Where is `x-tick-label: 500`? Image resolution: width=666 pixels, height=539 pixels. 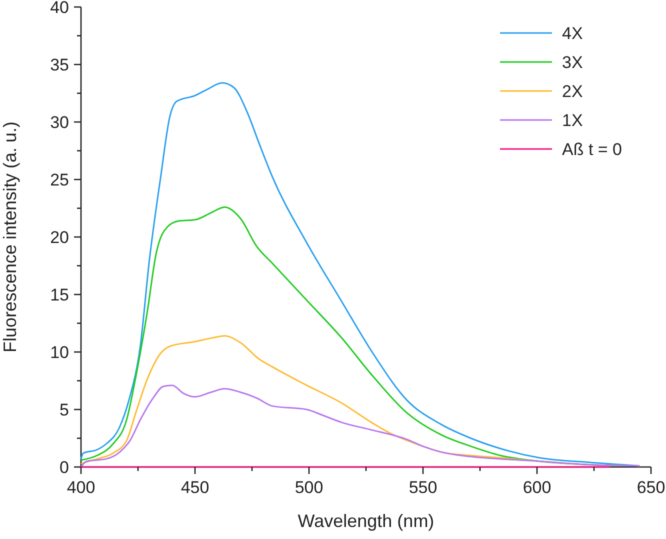
x-tick-label: 500 is located at coordinates (309, 487).